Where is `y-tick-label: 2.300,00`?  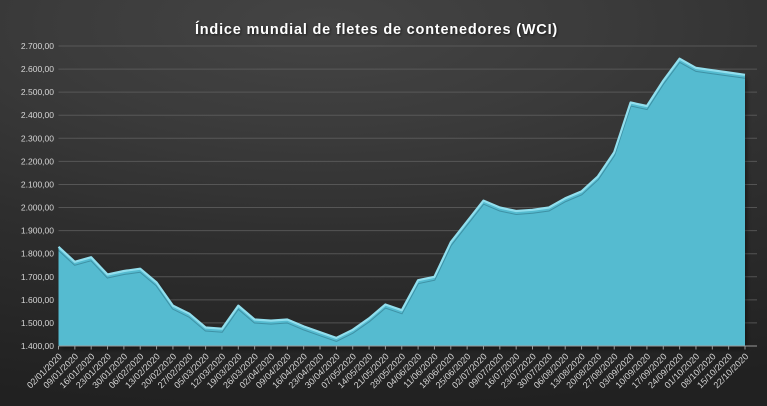
y-tick-label: 2.300,00 is located at coordinates (37, 138).